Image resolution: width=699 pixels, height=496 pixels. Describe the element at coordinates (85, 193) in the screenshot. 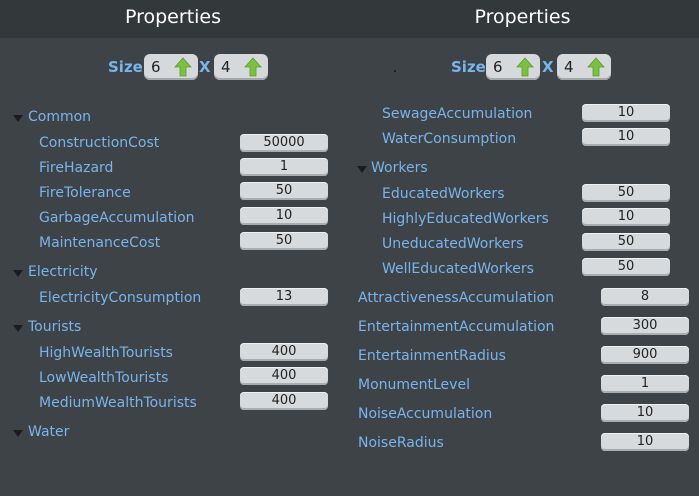

I see `property-label: FireTolerance` at that location.